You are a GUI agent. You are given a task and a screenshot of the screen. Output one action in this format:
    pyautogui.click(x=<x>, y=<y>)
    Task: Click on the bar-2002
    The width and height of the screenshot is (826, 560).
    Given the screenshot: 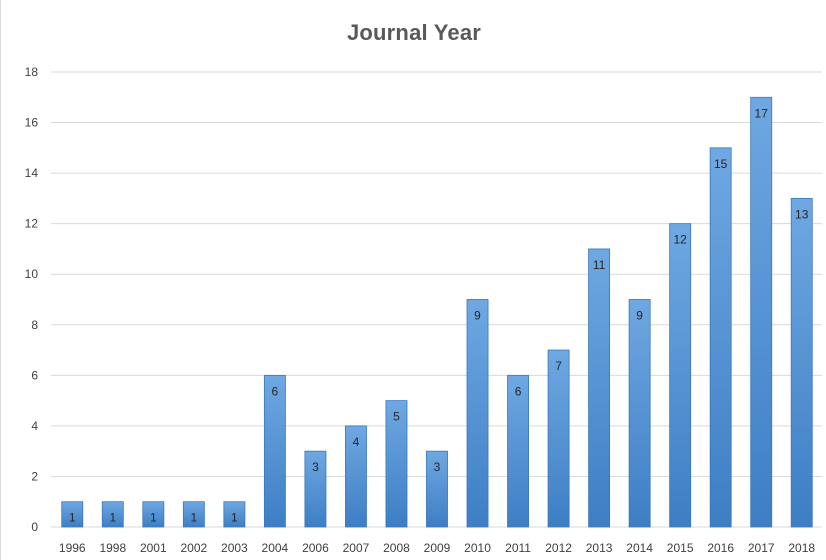 What is the action you would take?
    pyautogui.click(x=193, y=514)
    